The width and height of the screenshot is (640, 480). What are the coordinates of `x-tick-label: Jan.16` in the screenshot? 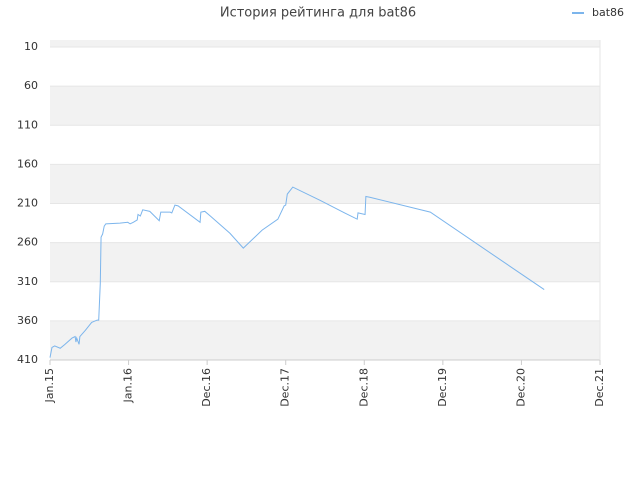 It's located at (128, 385).